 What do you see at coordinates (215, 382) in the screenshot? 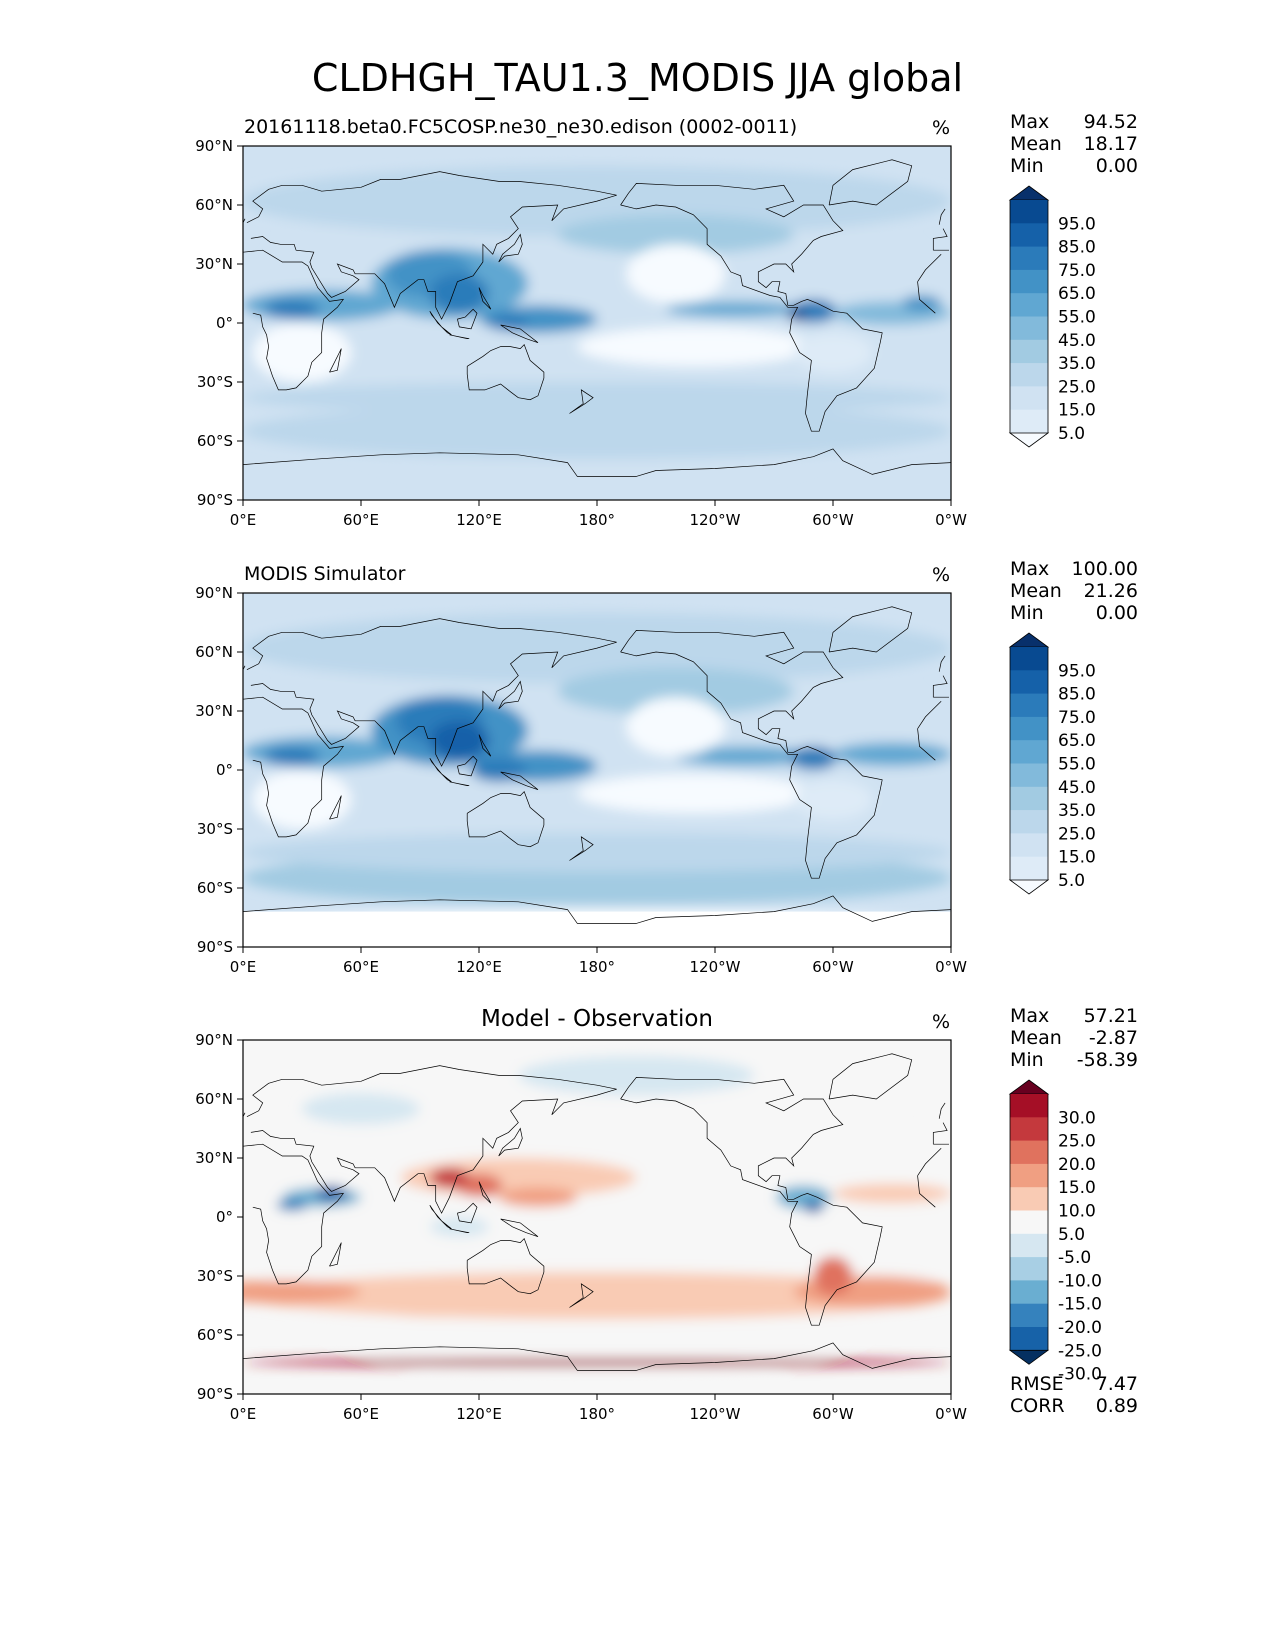
I see `y-tick-label: 30°S` at bounding box center [215, 382].